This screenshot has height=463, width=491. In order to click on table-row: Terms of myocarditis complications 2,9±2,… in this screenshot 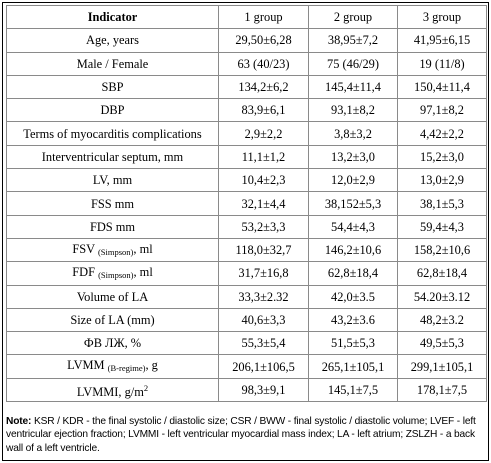, I will do `click(246, 133)`.